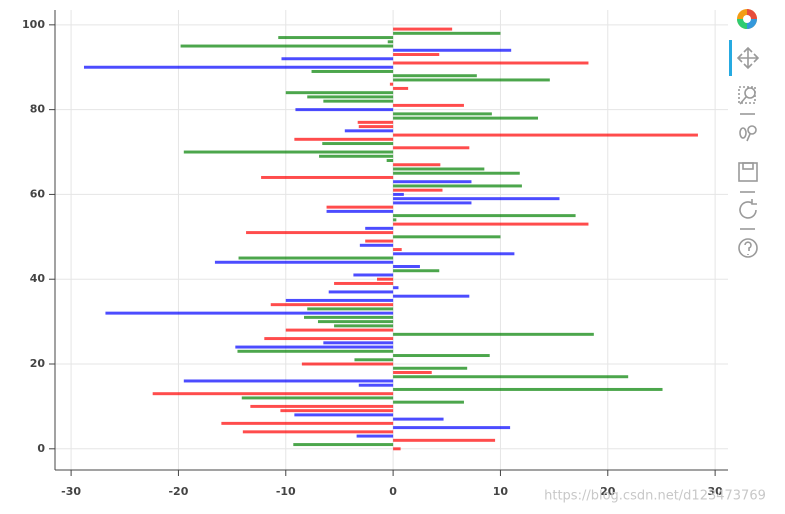  What do you see at coordinates (730, 58) in the screenshot?
I see `active-tool-indicator` at bounding box center [730, 58].